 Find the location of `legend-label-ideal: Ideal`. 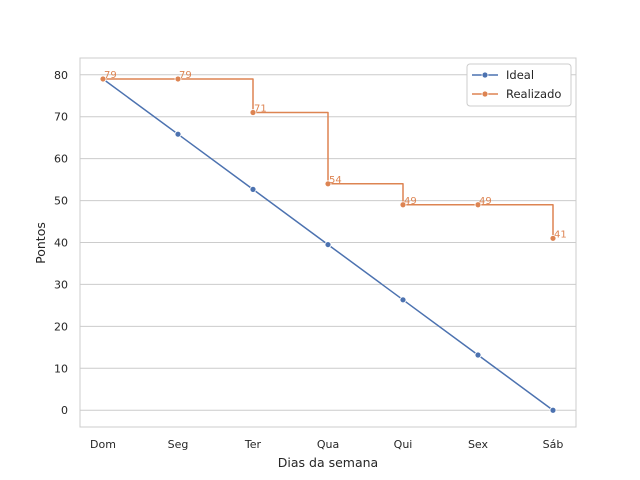

legend-label-ideal: Ideal is located at coordinates (520, 75).